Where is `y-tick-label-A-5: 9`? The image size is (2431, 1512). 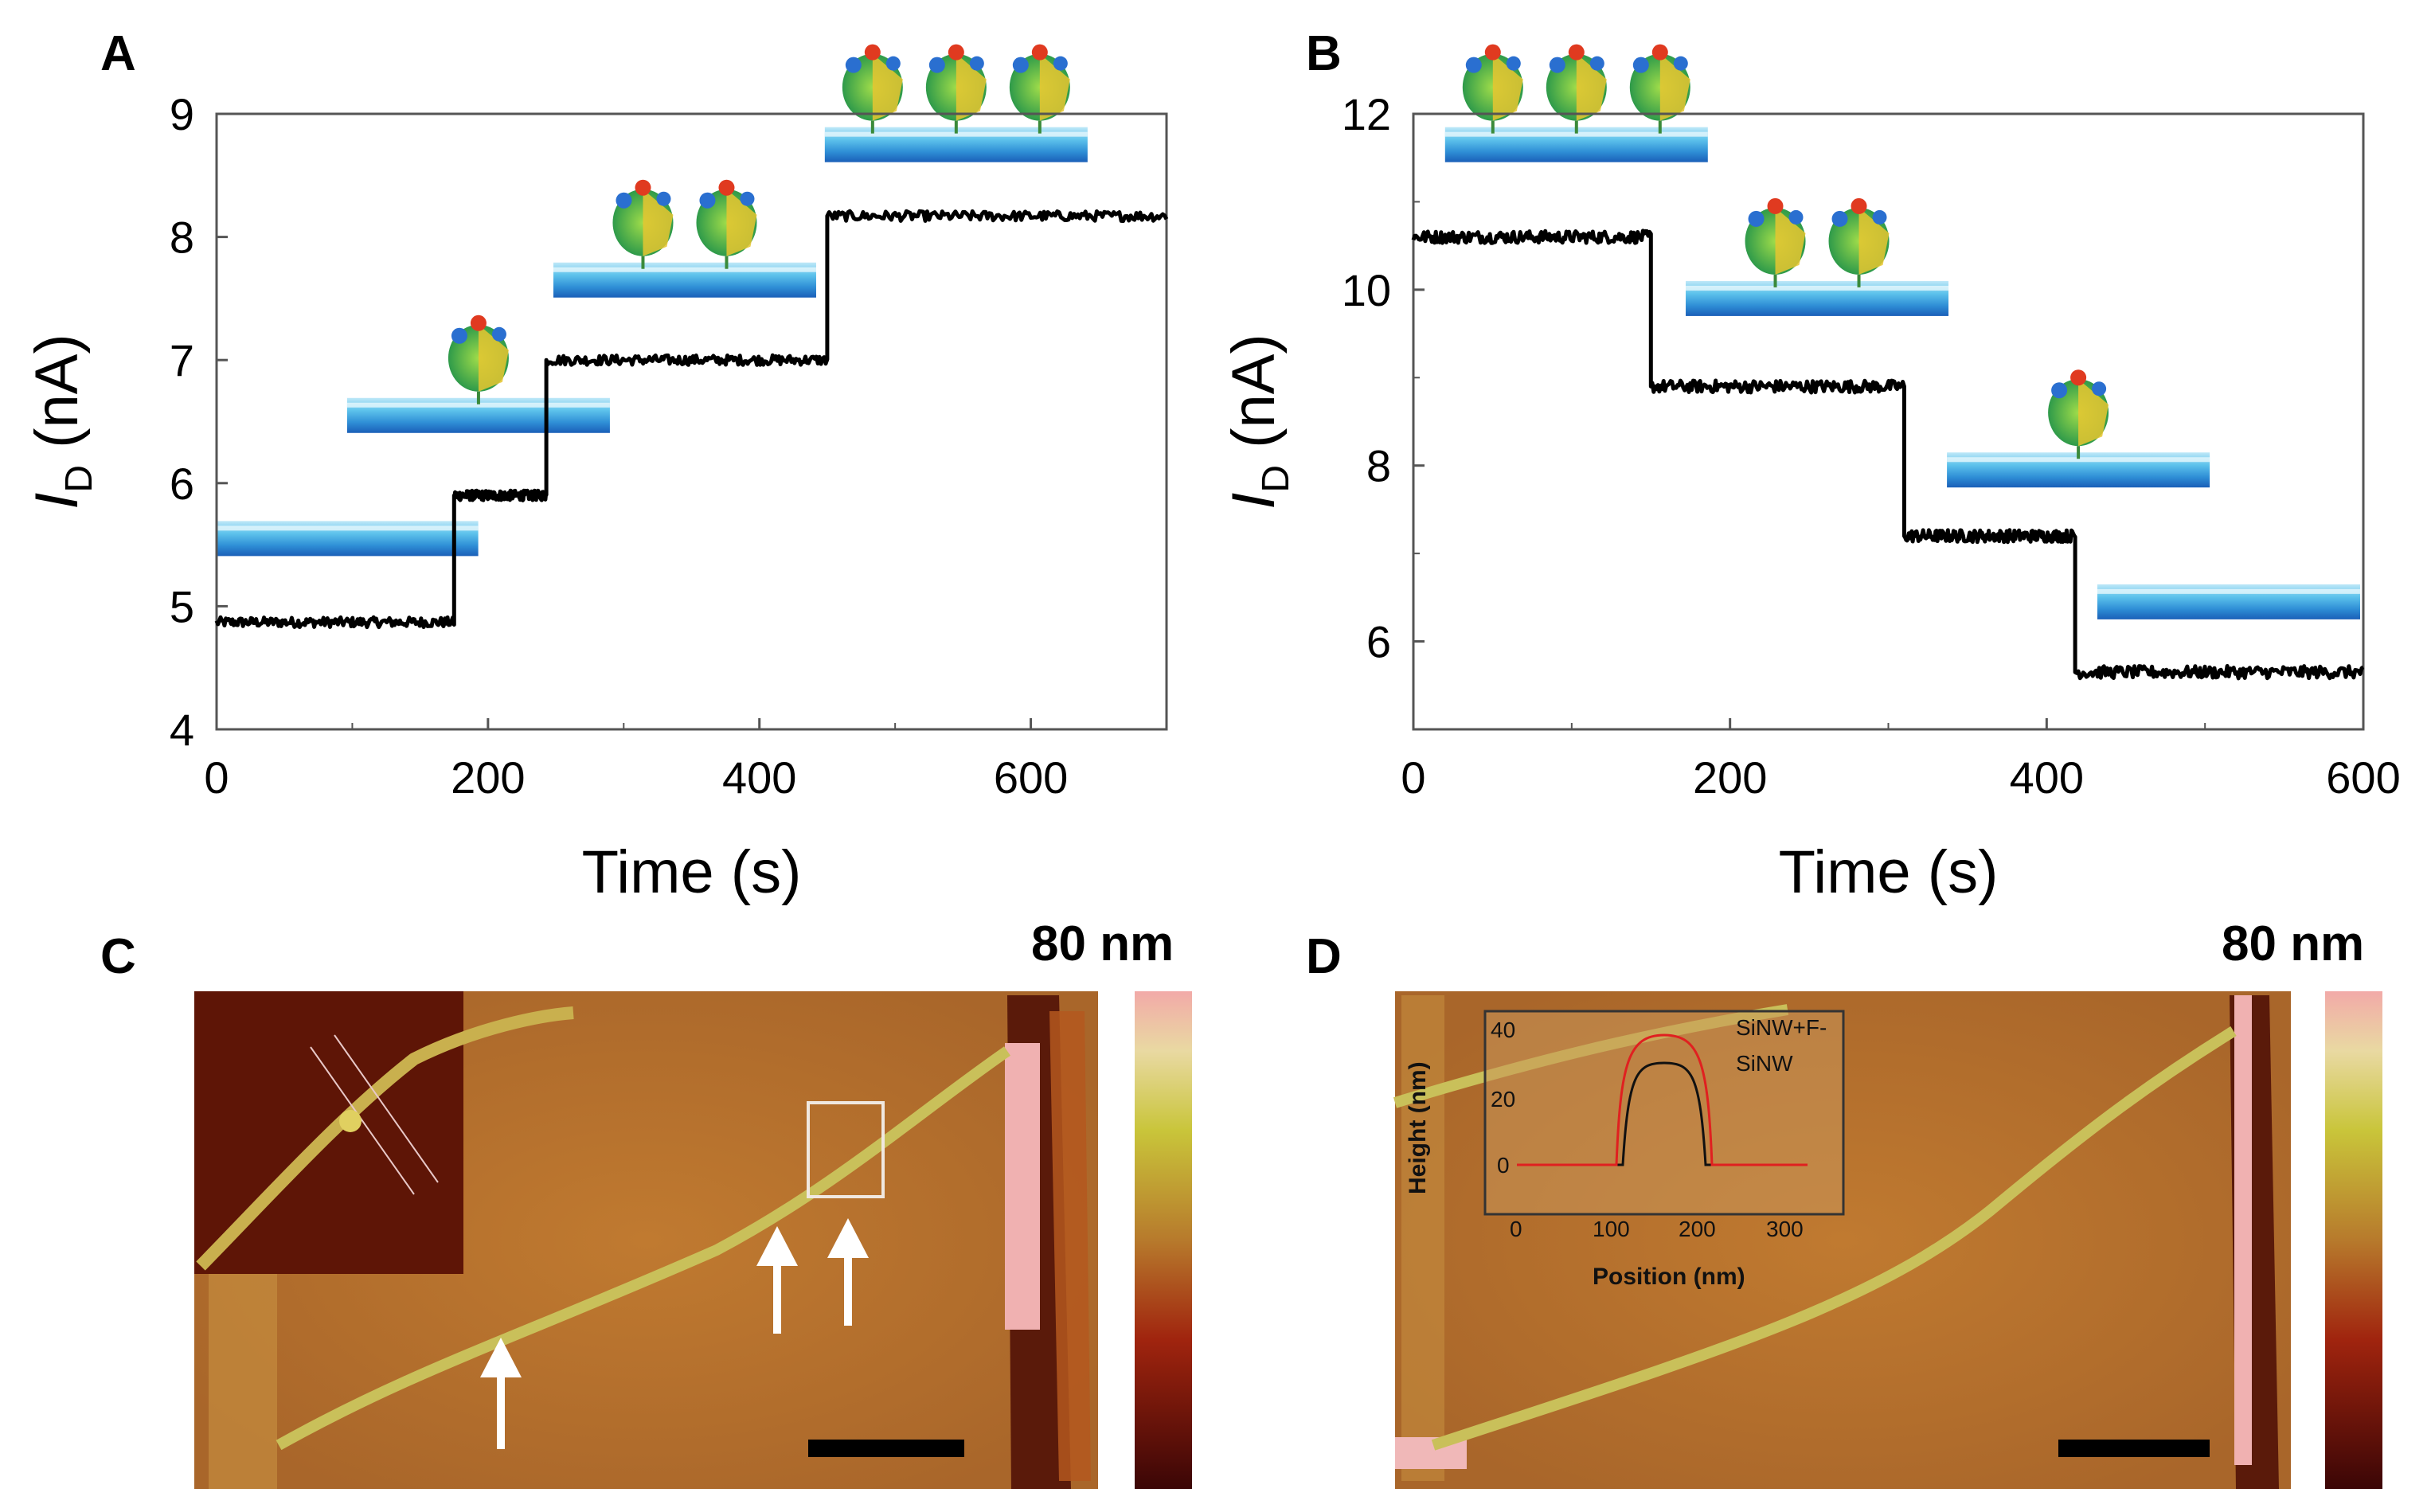 y-tick-label-A-5: 9 is located at coordinates (182, 114).